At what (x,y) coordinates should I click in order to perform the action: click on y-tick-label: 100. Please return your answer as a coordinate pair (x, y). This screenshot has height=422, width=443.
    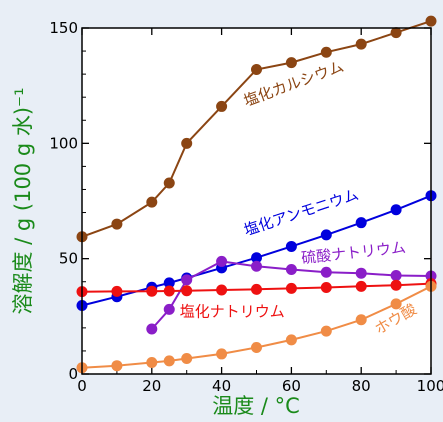
    Looking at the image, I should click on (63, 143).